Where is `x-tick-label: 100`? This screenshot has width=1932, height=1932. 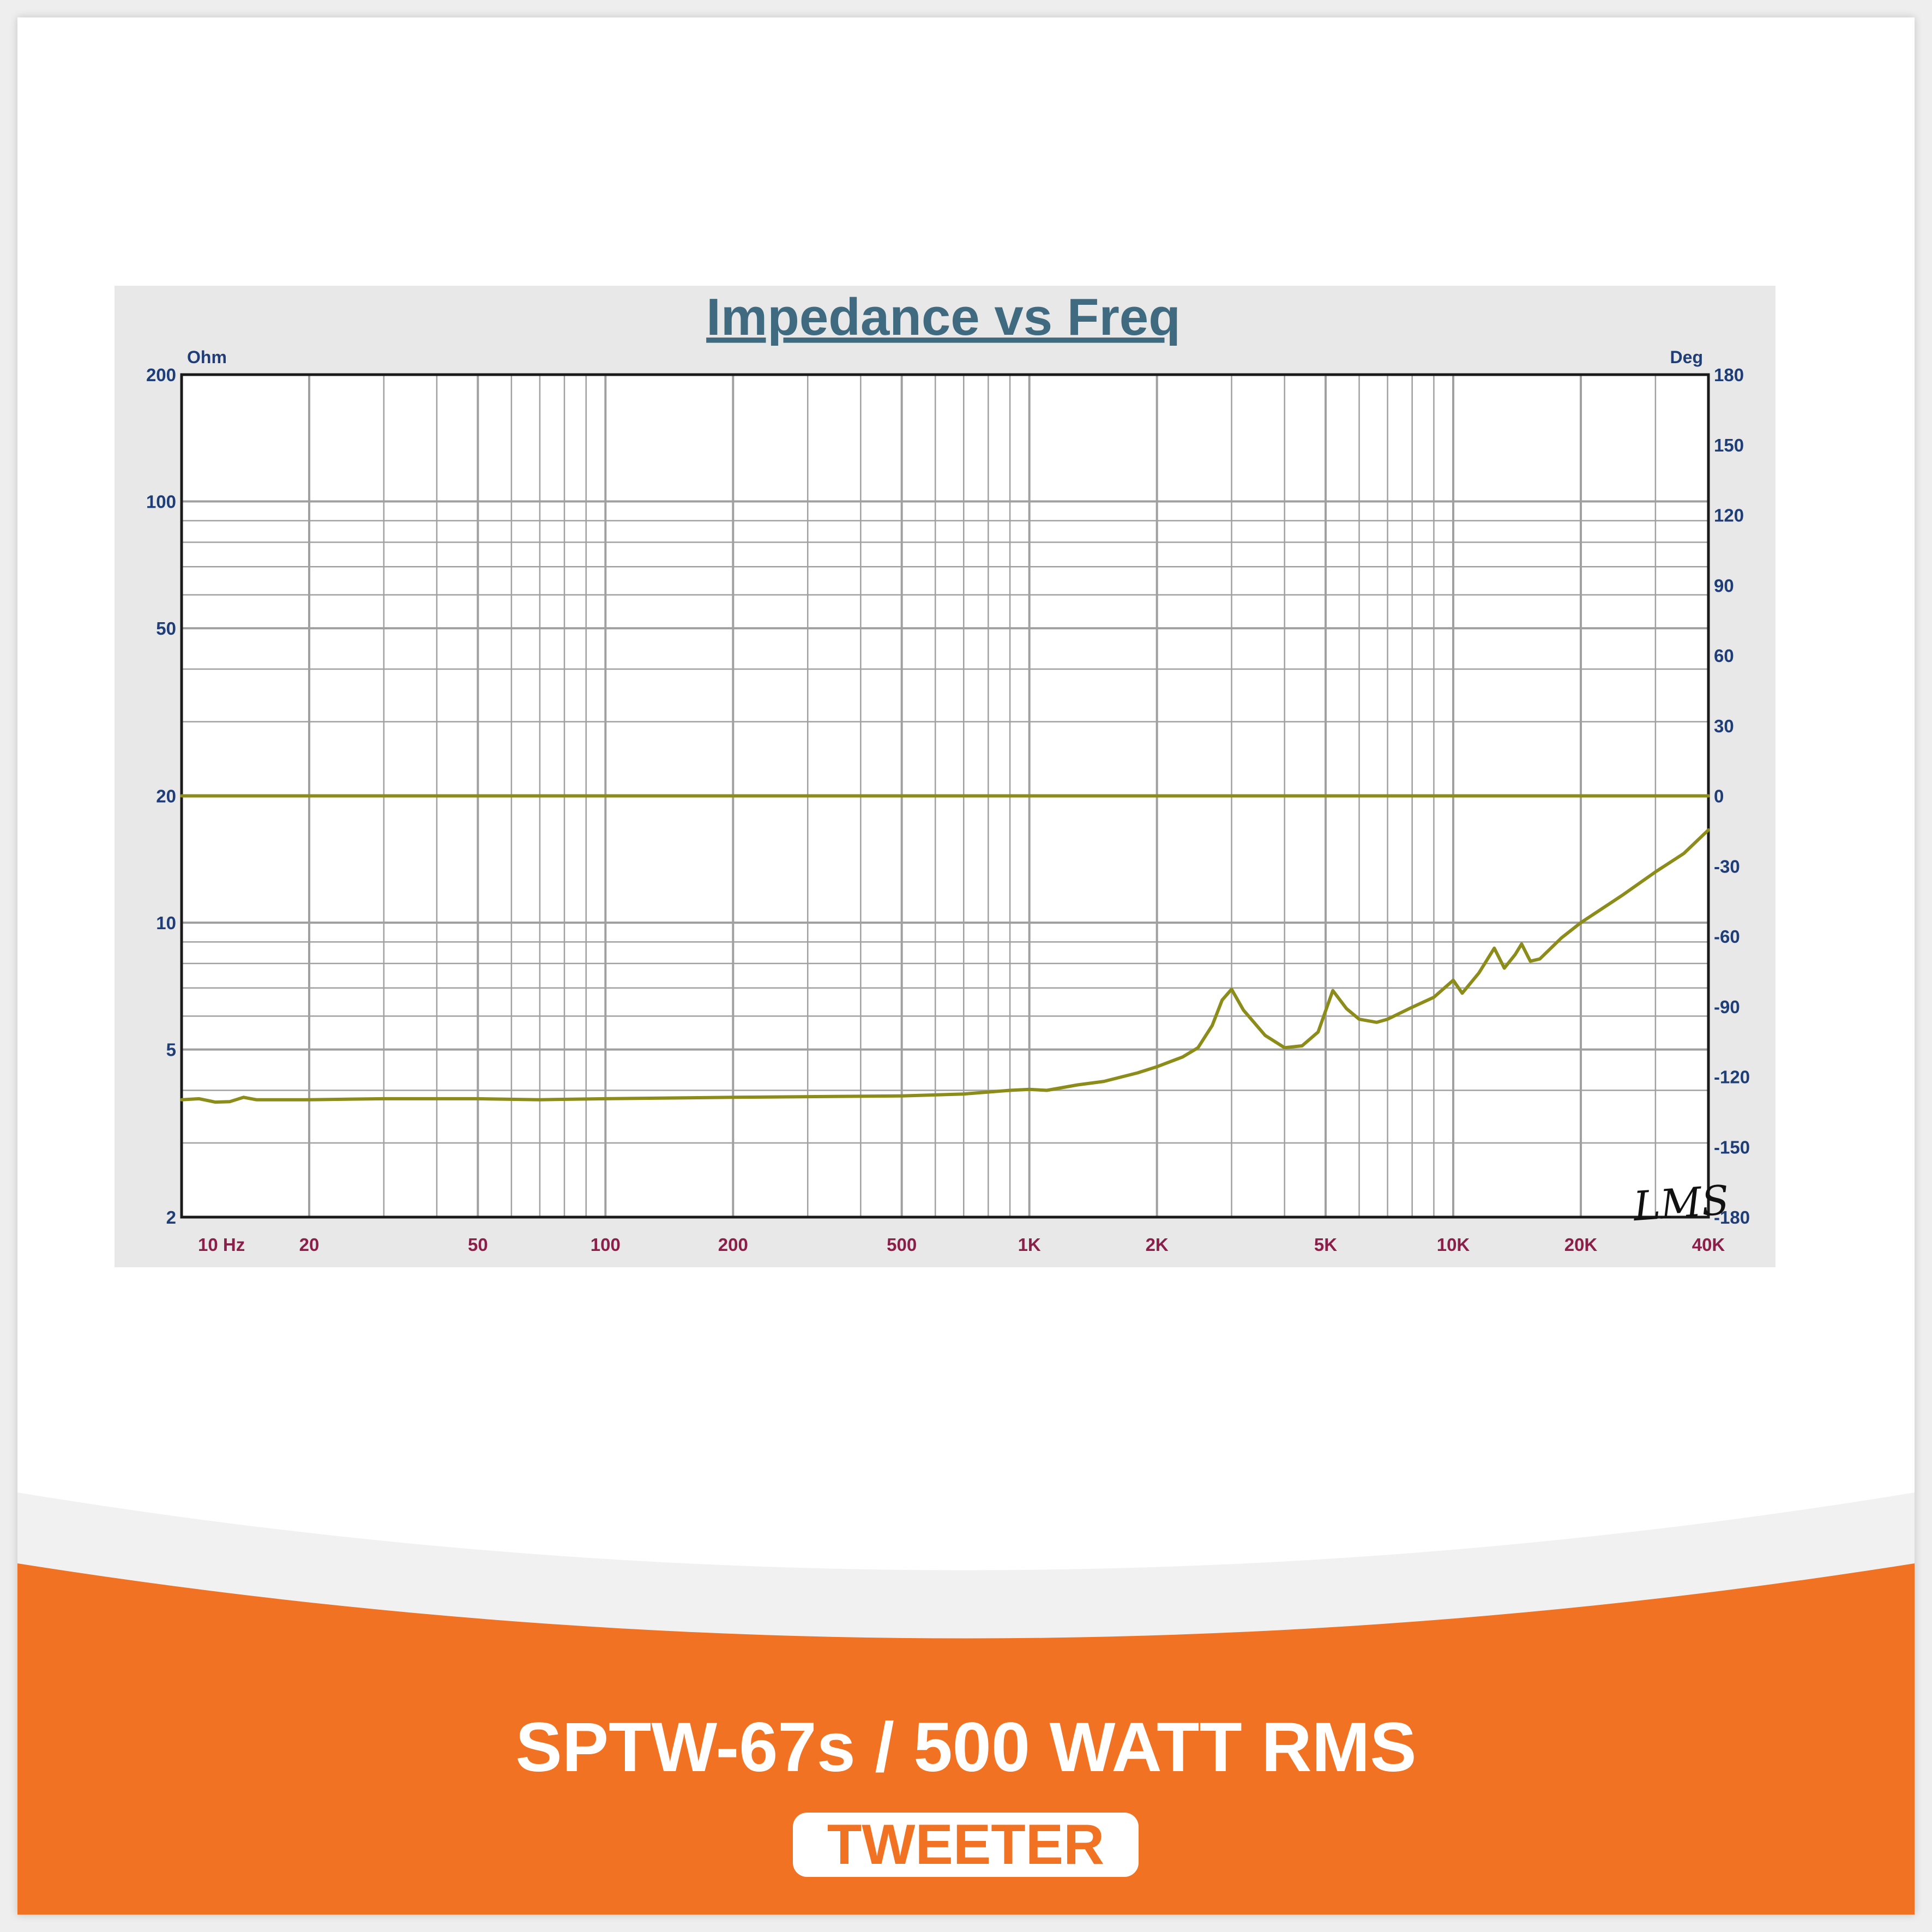
x-tick-label: 100 is located at coordinates (606, 1245).